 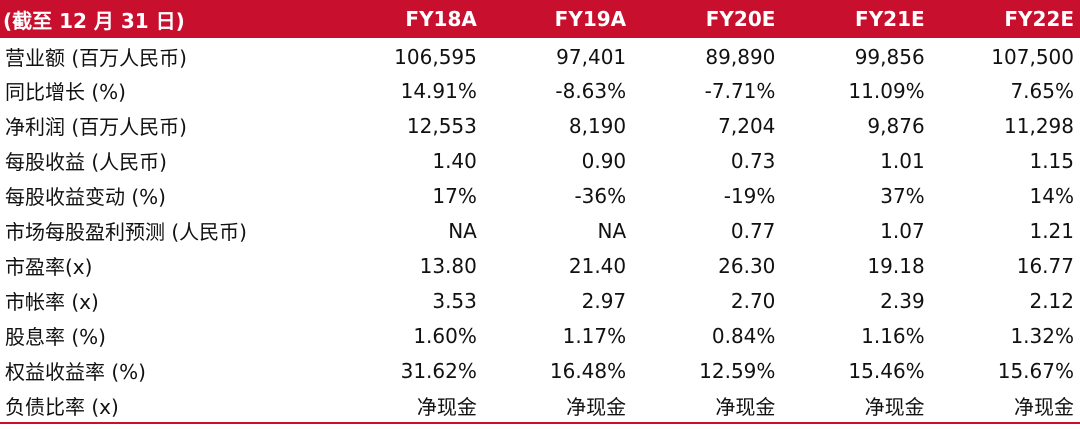 What do you see at coordinates (591, 90) in the screenshot?
I see `cell-value: -8.63%` at bounding box center [591, 90].